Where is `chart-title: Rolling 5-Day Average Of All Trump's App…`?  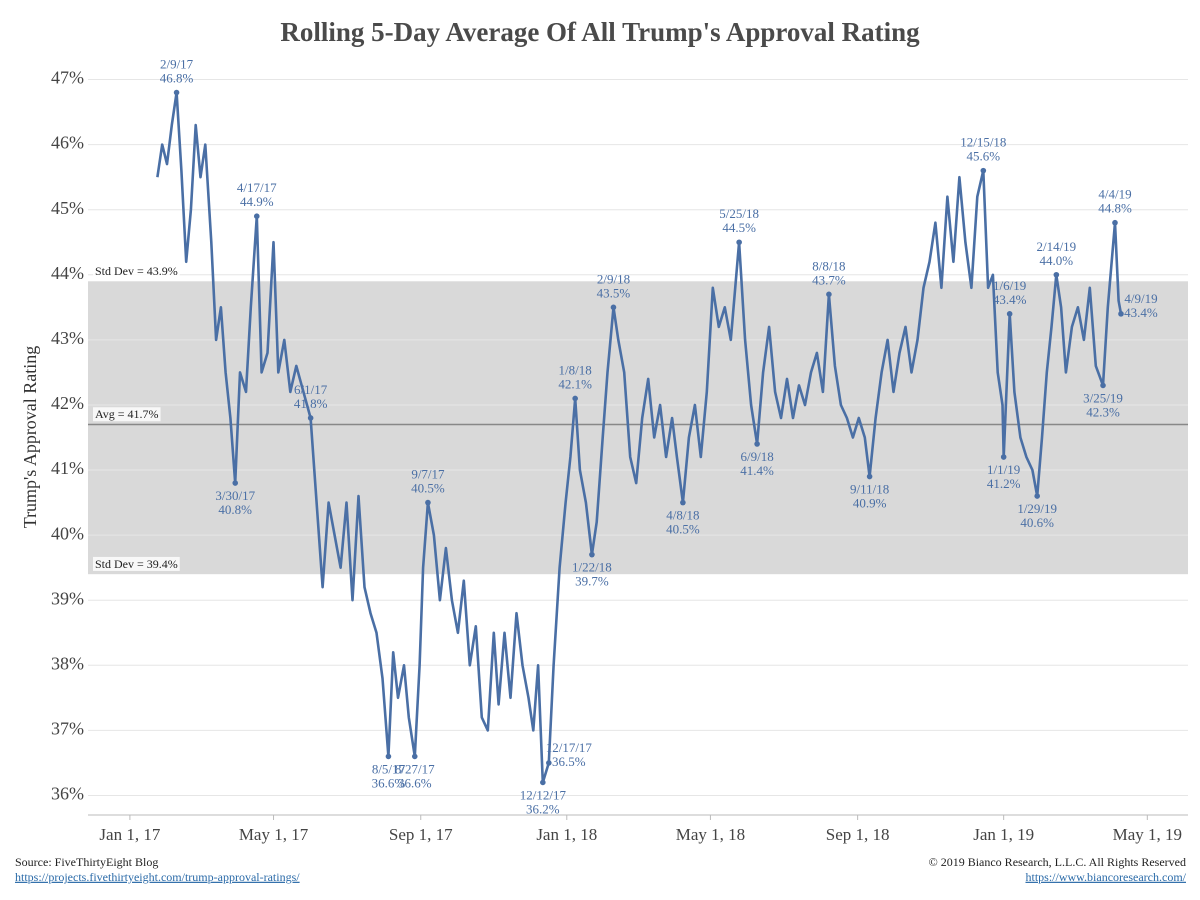 chart-title: Rolling 5-Day Average Of All Trump's App… is located at coordinates (600, 32).